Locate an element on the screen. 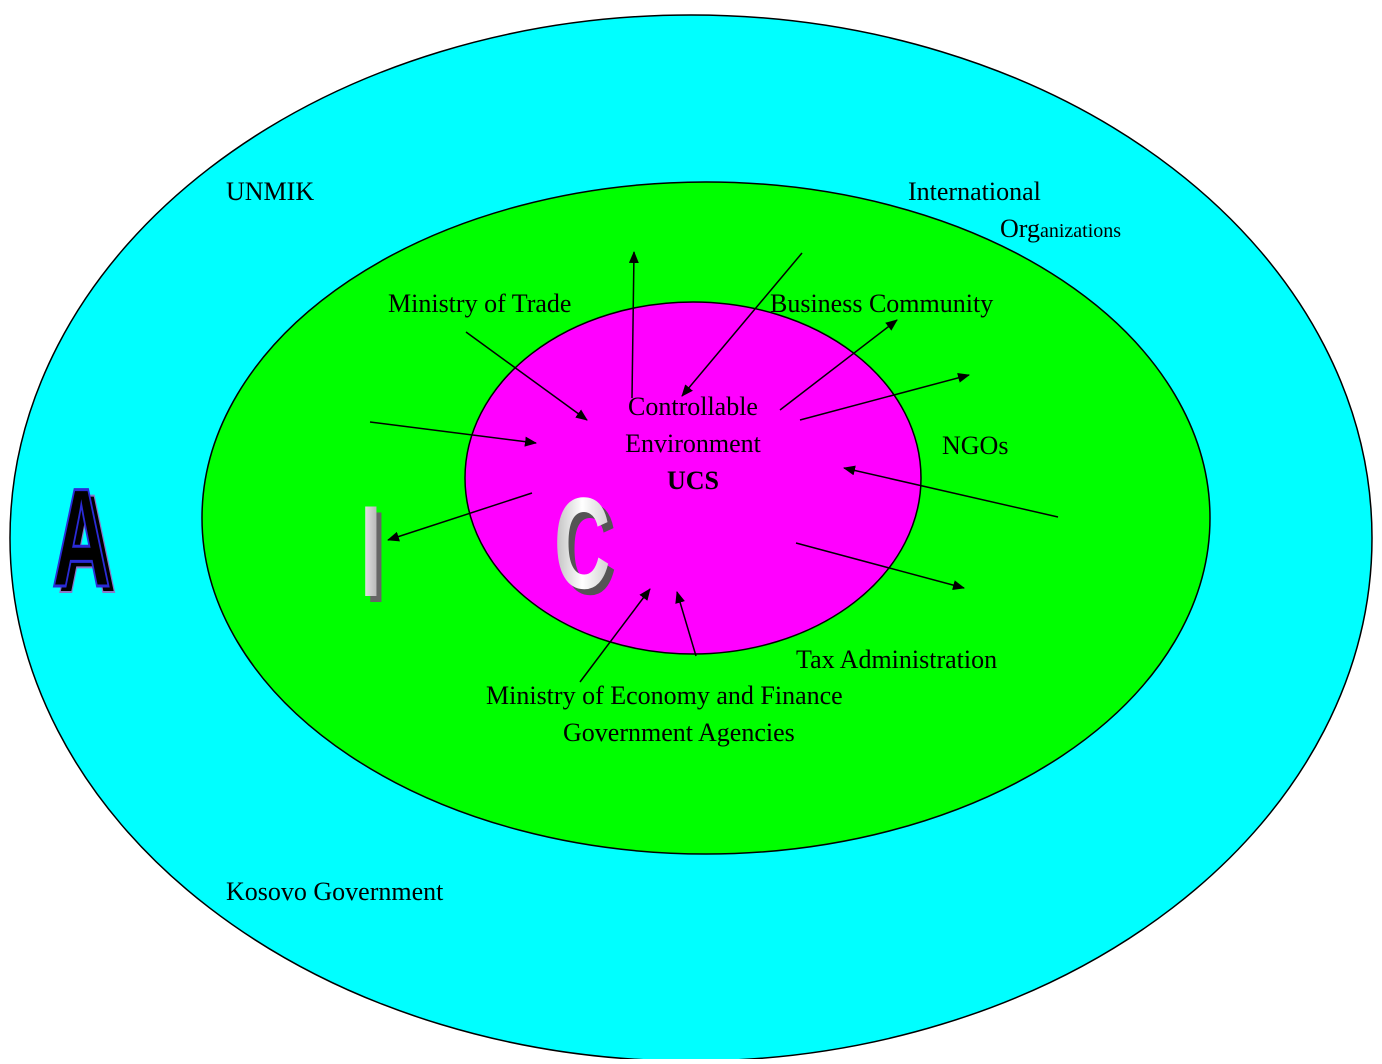 The height and width of the screenshot is (1064, 1382). label-controllable: Controllable is located at coordinates (693, 406).